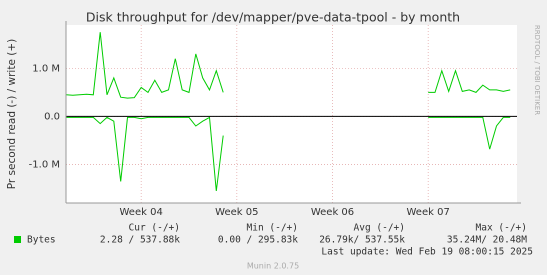 The image size is (547, 275). Describe the element at coordinates (17, 239) in the screenshot. I see `legend-swatch` at that location.